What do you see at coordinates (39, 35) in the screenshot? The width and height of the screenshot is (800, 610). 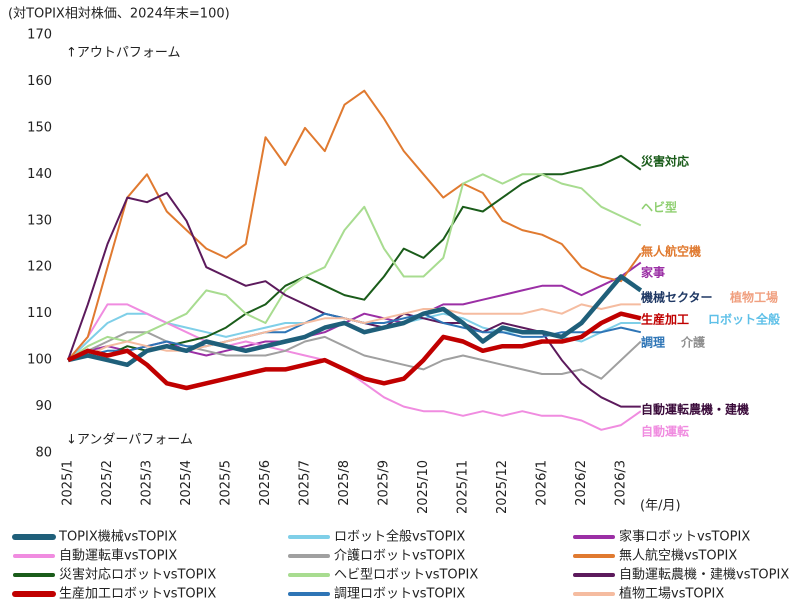 I see `y-tick-label: 170` at bounding box center [39, 35].